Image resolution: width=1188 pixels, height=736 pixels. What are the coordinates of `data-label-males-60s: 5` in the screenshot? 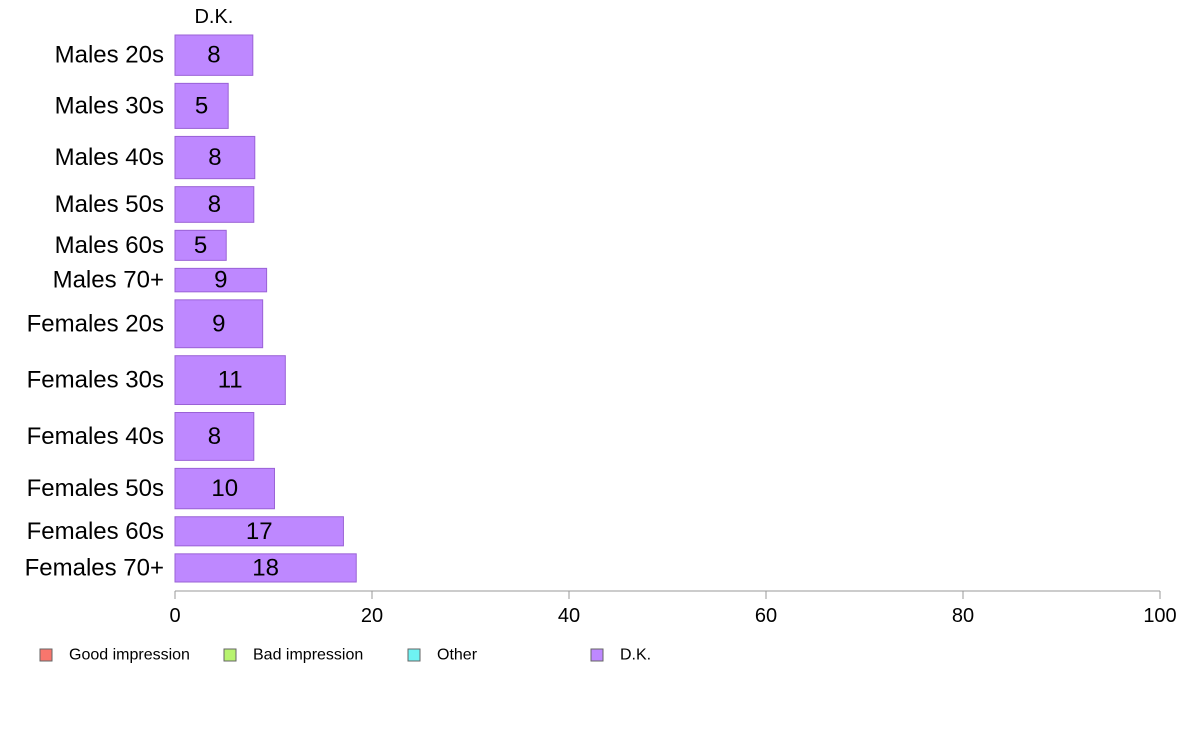 It's located at (200, 245).